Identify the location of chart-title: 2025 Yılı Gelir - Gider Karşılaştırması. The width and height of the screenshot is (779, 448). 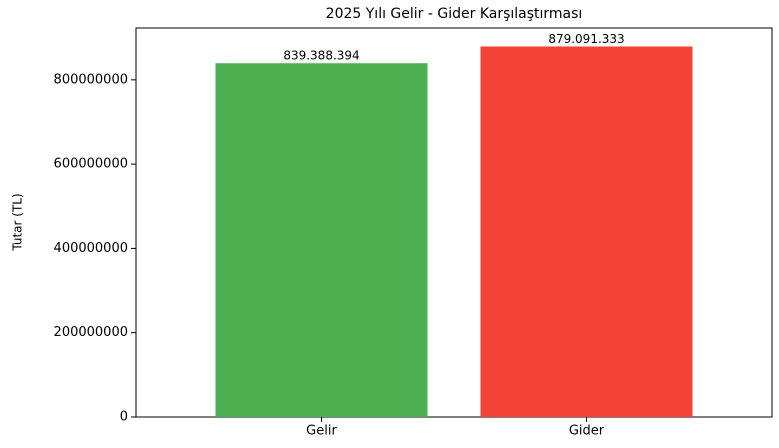
(454, 14).